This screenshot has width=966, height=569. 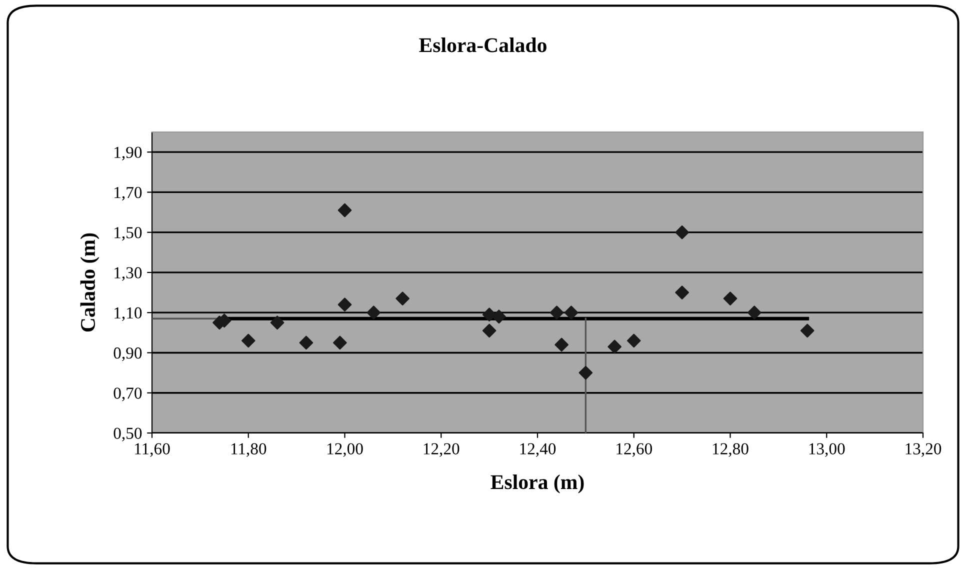 I want to click on y-tick-label: 1,30, so click(x=128, y=274).